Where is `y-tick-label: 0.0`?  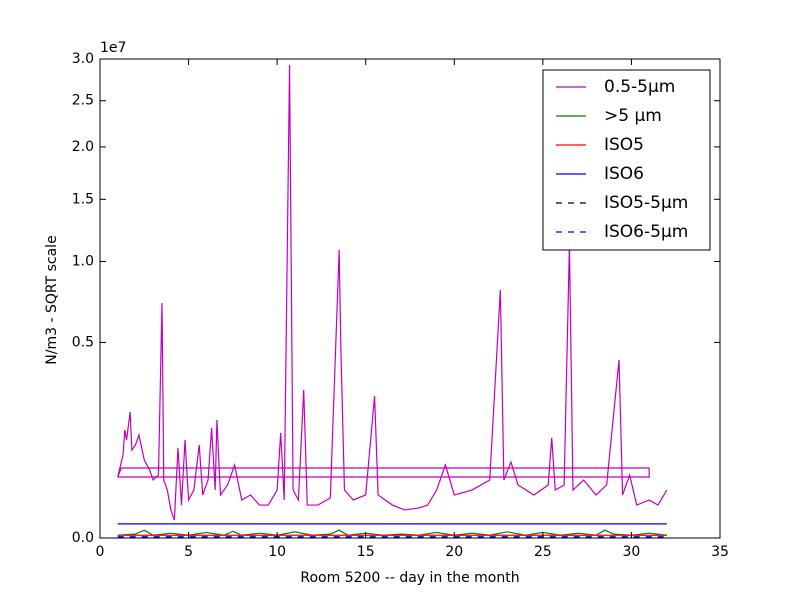
y-tick-label: 0.0 is located at coordinates (83, 538).